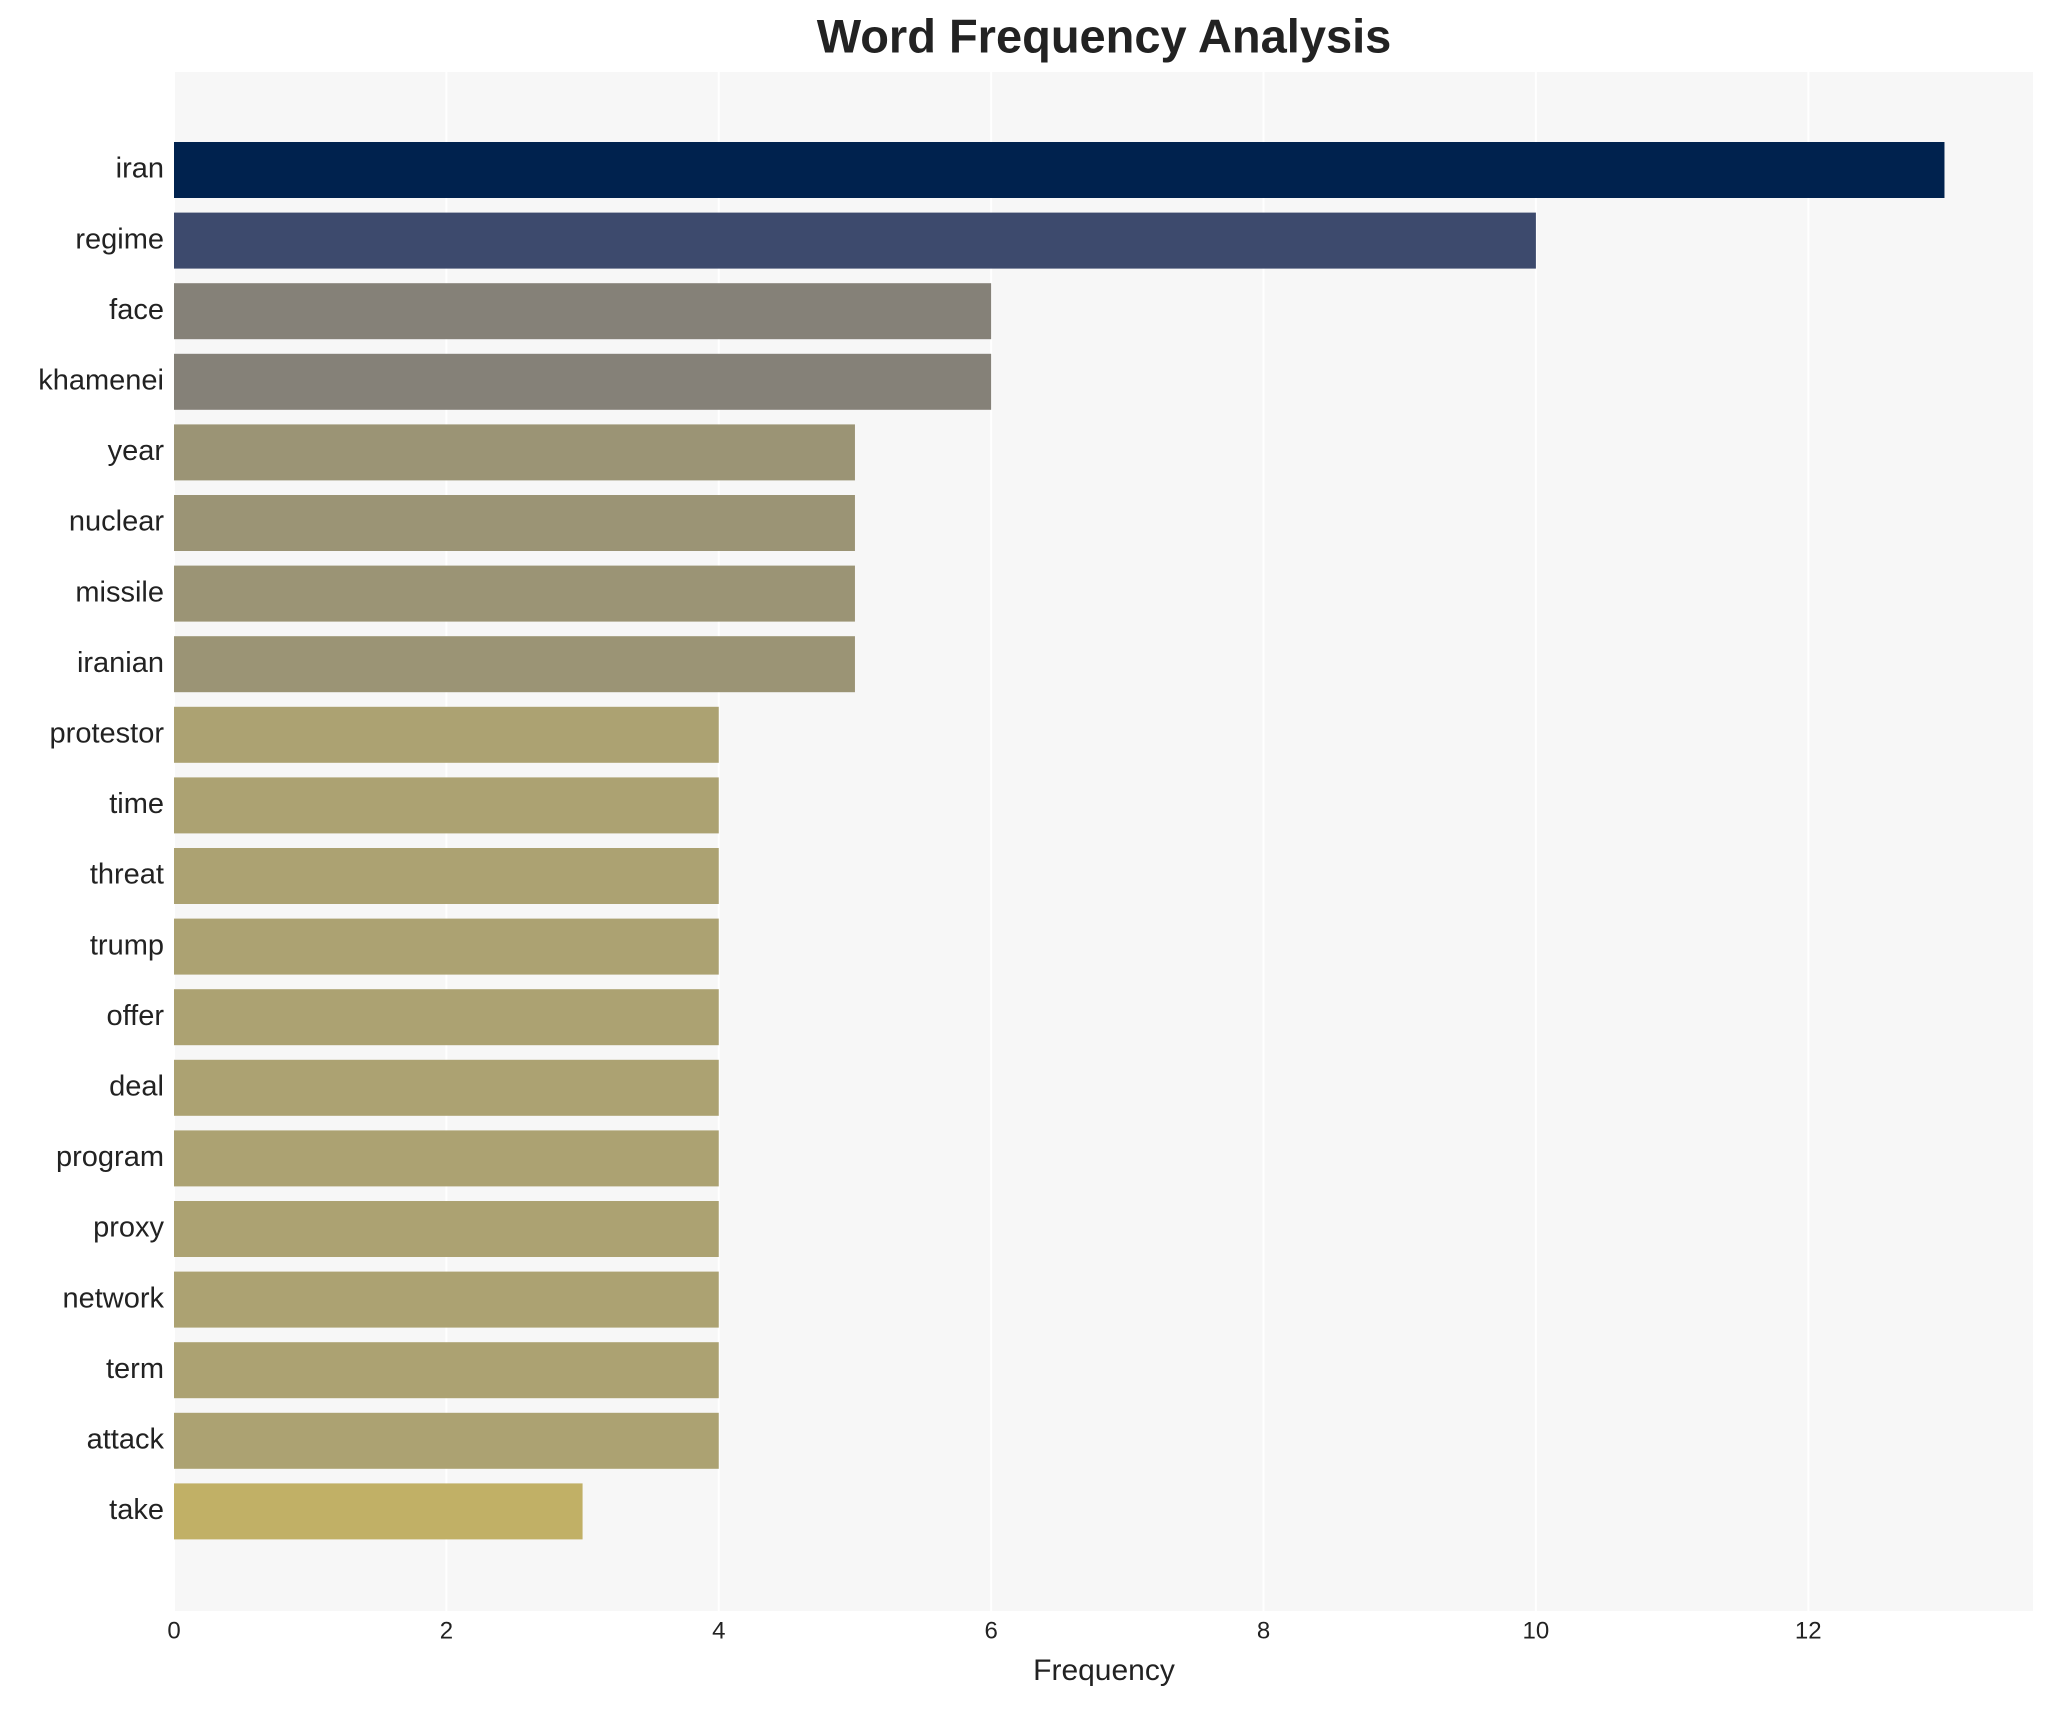 The width and height of the screenshot is (2054, 1710). Describe the element at coordinates (173, 1630) in the screenshot. I see `x-tick-label: 0` at that location.